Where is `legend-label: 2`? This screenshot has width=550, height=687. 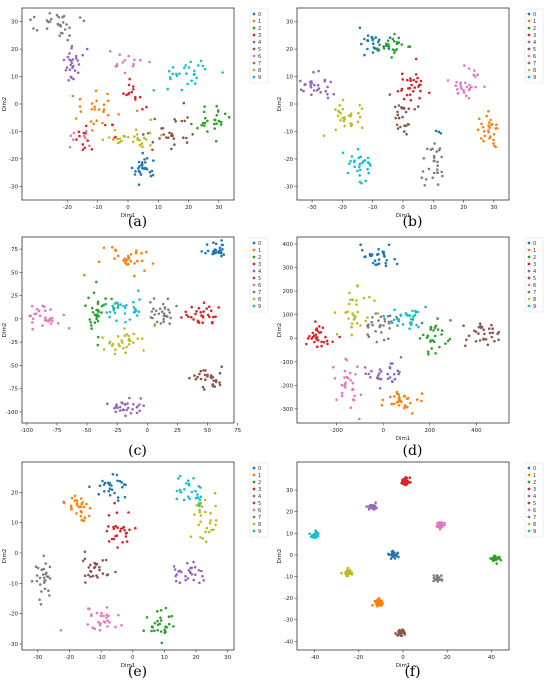 legend-label: 2 is located at coordinates (259, 258).